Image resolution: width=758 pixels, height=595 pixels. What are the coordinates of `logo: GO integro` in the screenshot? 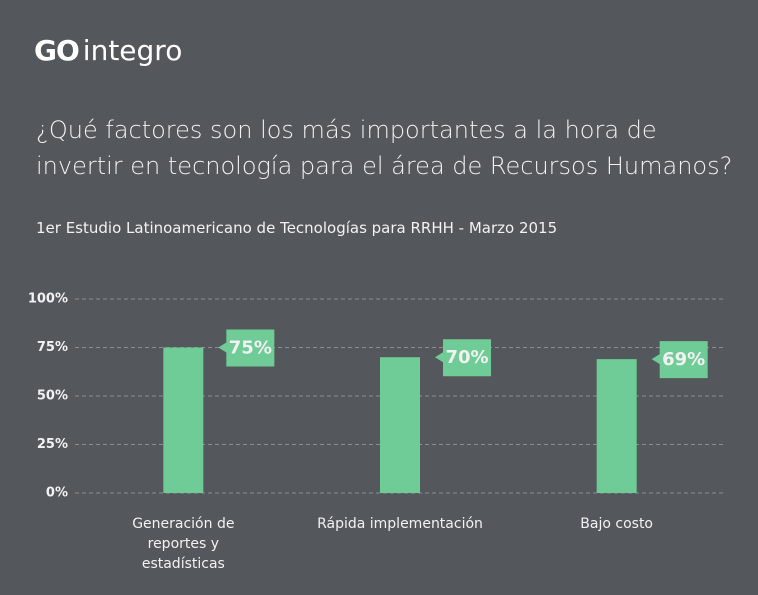 It's located at (108, 50).